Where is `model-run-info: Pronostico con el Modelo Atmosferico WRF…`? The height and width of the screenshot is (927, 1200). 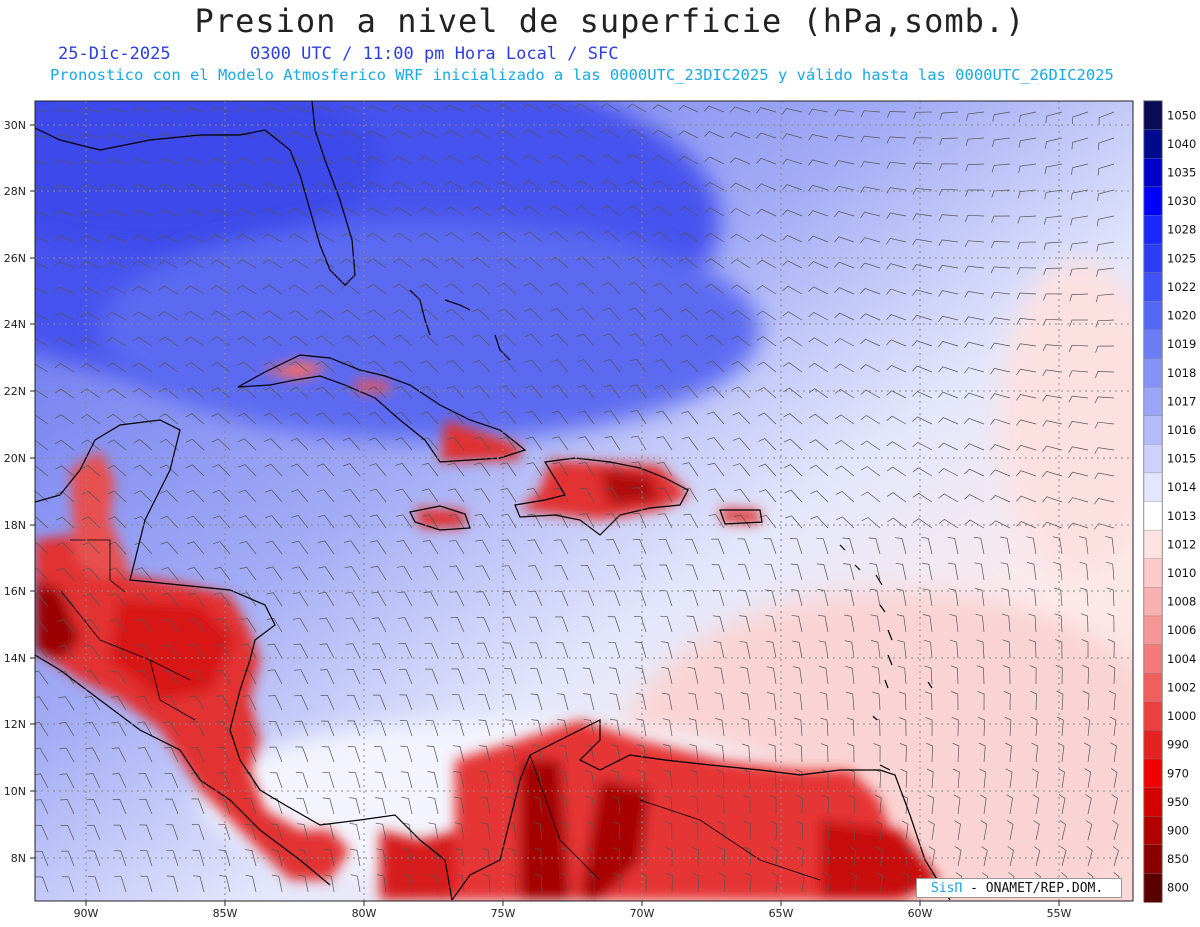
model-run-info: Pronostico con el Modelo Atmosferico WRF… is located at coordinates (582, 75).